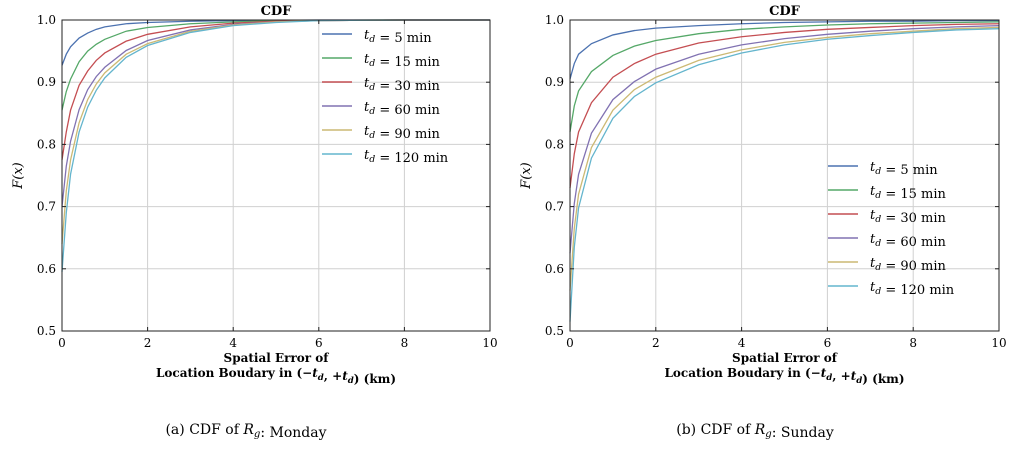 Image resolution: width=1012 pixels, height=453 pixels. I want to click on figure-caption: (a) CDF of Rg: Monday, so click(245, 431).